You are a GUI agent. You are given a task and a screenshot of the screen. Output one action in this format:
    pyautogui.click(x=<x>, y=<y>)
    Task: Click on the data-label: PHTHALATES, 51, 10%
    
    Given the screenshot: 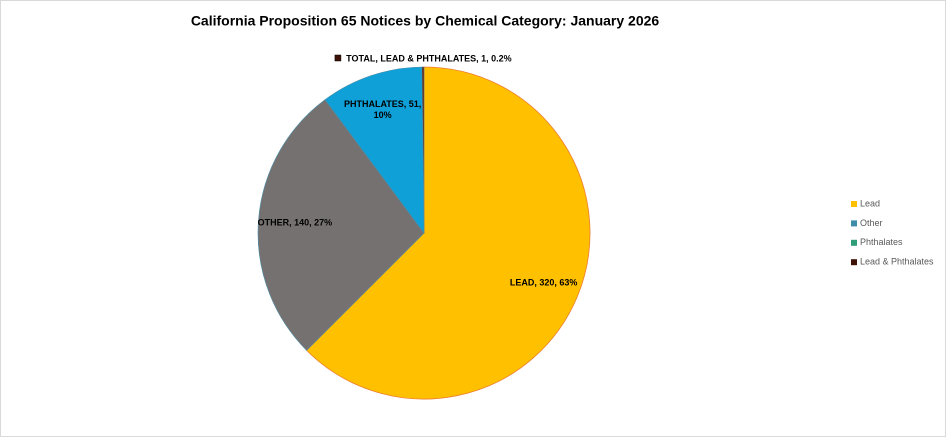 What is the action you would take?
    pyautogui.click(x=382, y=110)
    